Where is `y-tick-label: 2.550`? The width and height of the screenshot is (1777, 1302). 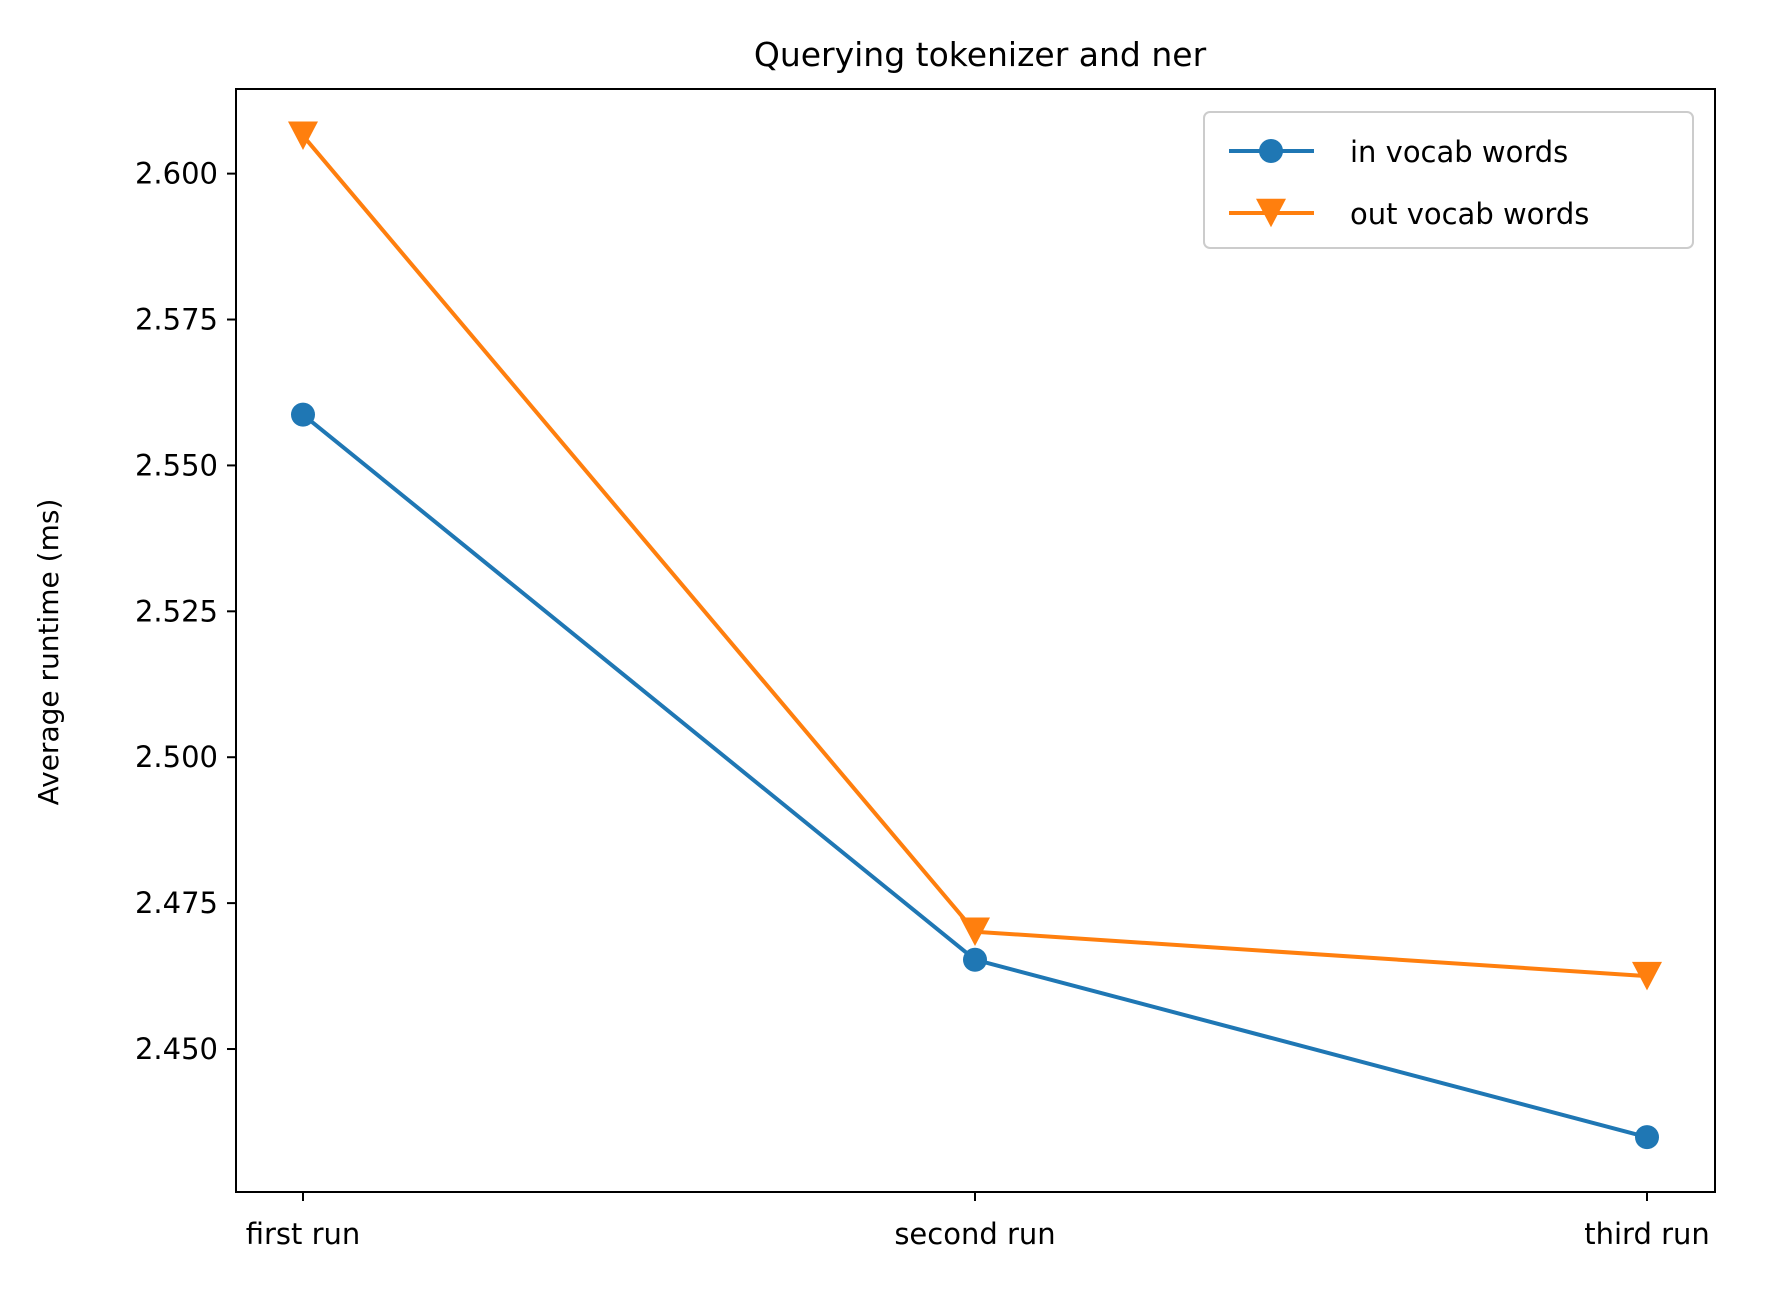
y-tick-label: 2.550 is located at coordinates (176, 465).